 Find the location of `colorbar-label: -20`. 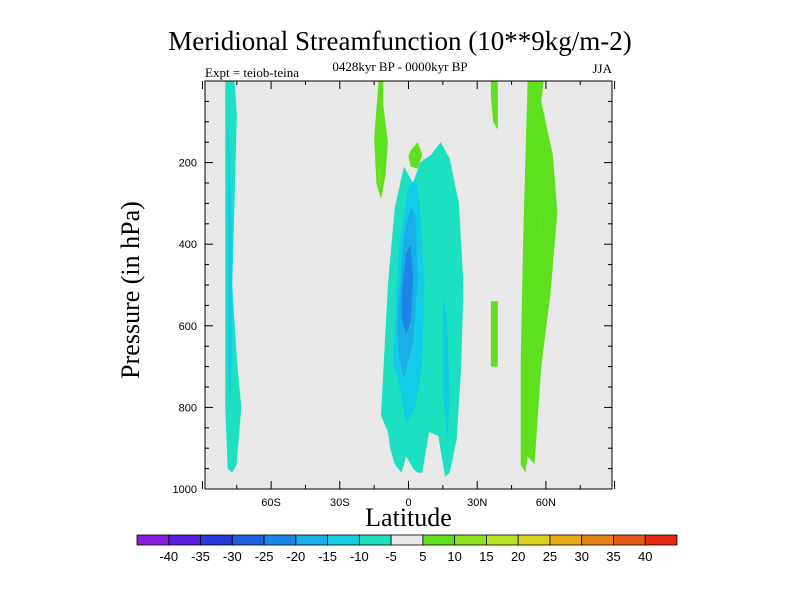

colorbar-label: -20 is located at coordinates (295, 556).